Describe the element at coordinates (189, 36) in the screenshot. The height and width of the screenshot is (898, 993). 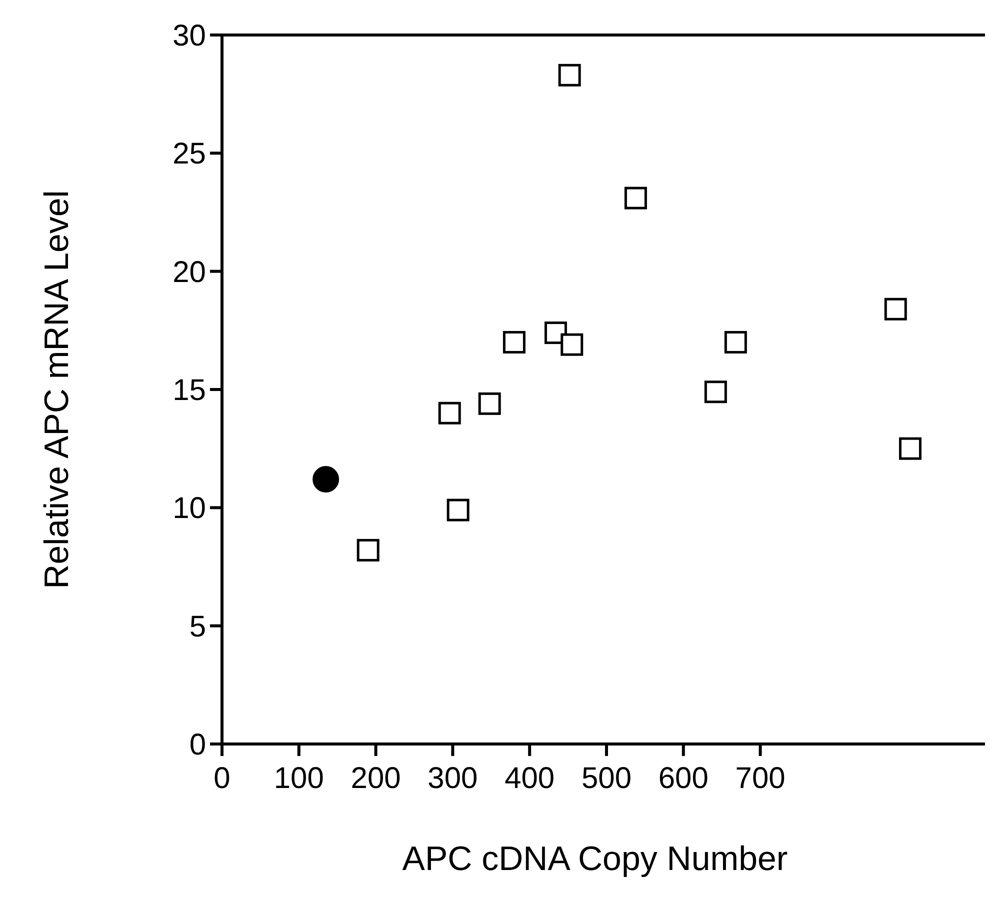
I see `y-tick-label: 30` at that location.